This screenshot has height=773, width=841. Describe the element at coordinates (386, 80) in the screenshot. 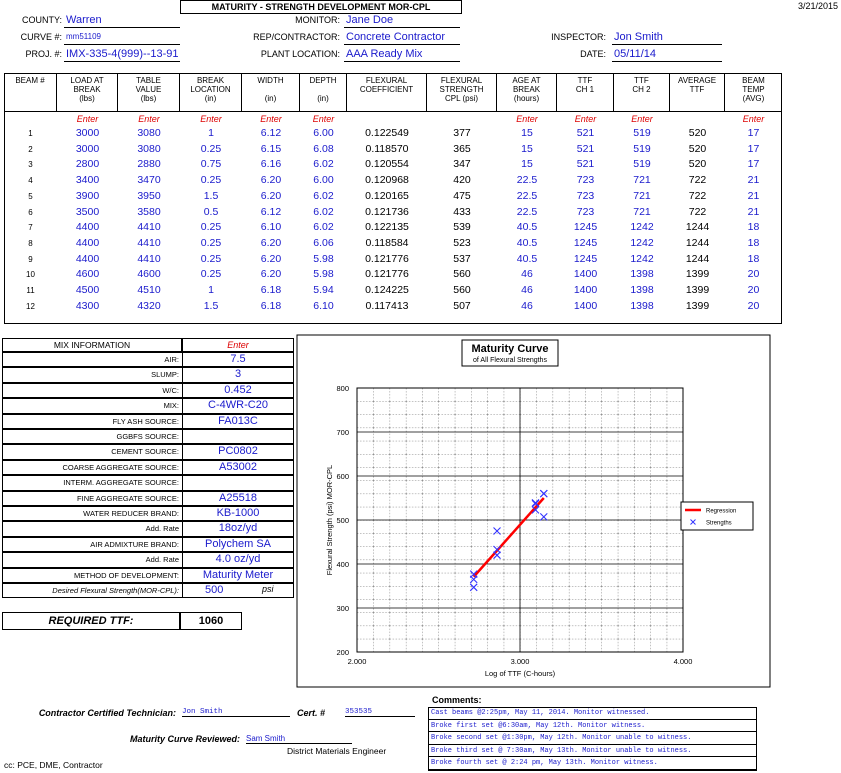

I see `column-header-line: FLEXURAL` at that location.